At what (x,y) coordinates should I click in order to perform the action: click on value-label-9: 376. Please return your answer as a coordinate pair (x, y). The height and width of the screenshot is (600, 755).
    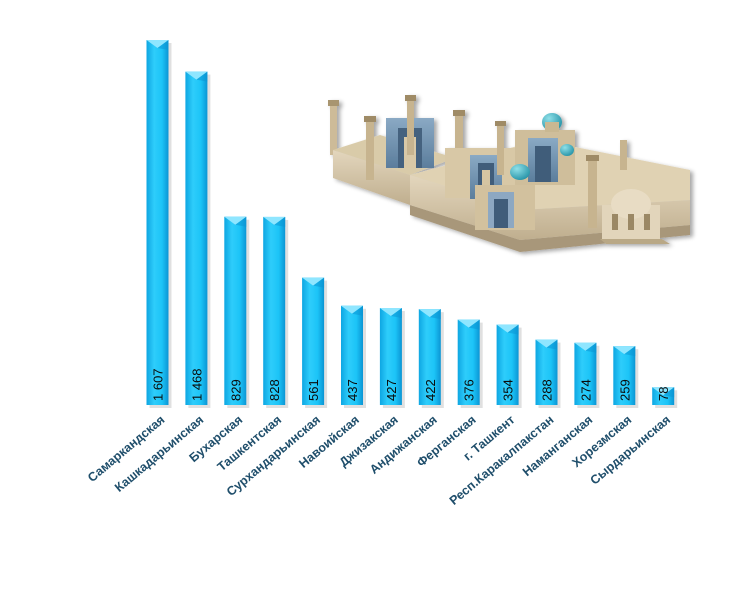
    Looking at the image, I should click on (469, 390).